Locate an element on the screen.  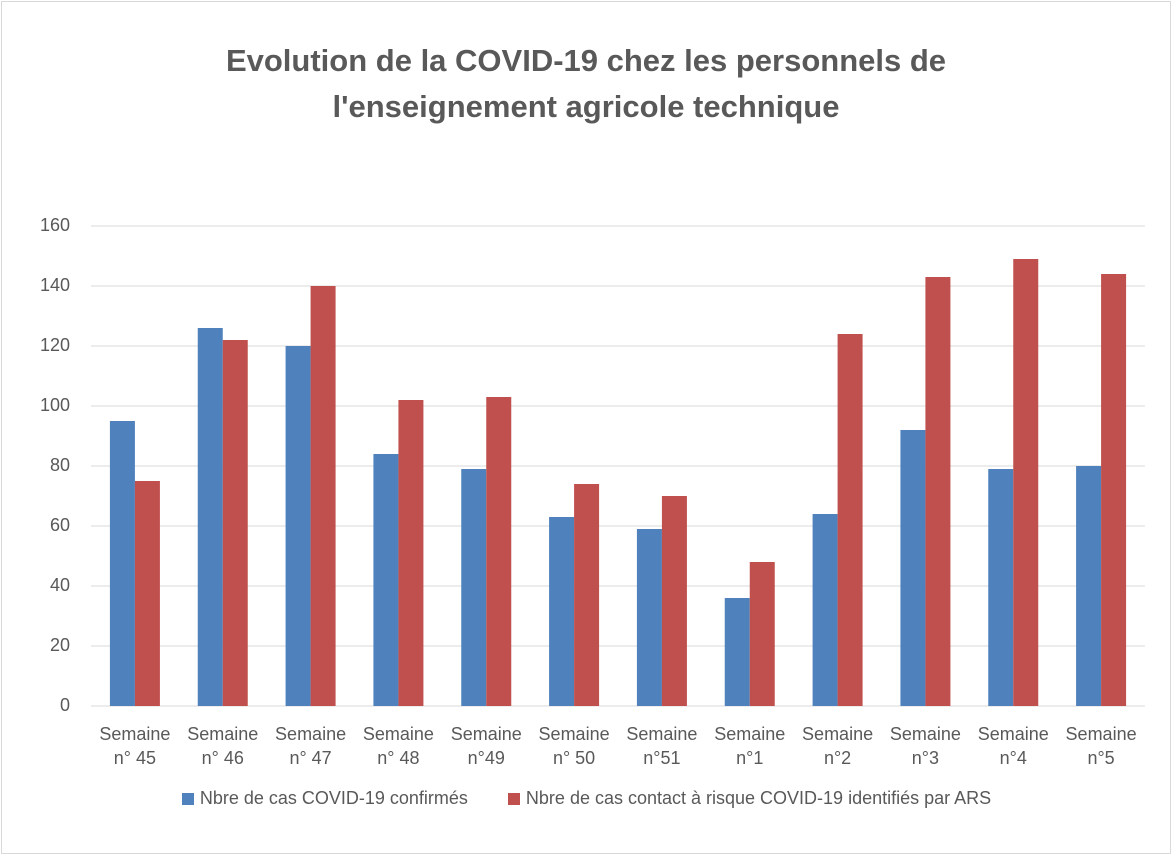
x-tick-label: Semaine n°5 is located at coordinates (1101, 746).